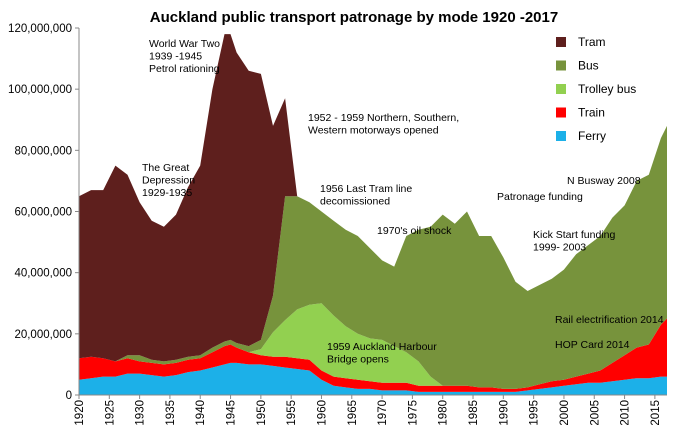 Image resolution: width=680 pixels, height=443 pixels. What do you see at coordinates (322, 413) in the screenshot?
I see `x-tick-label: 1960` at bounding box center [322, 413].